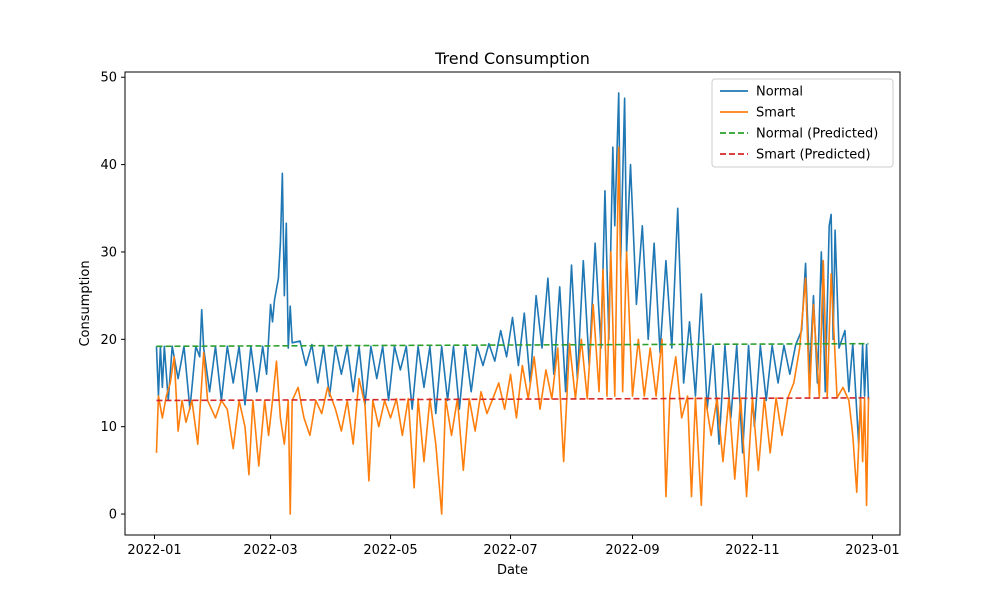  I want to click on legend-label: Smart (Predicted), so click(813, 155).